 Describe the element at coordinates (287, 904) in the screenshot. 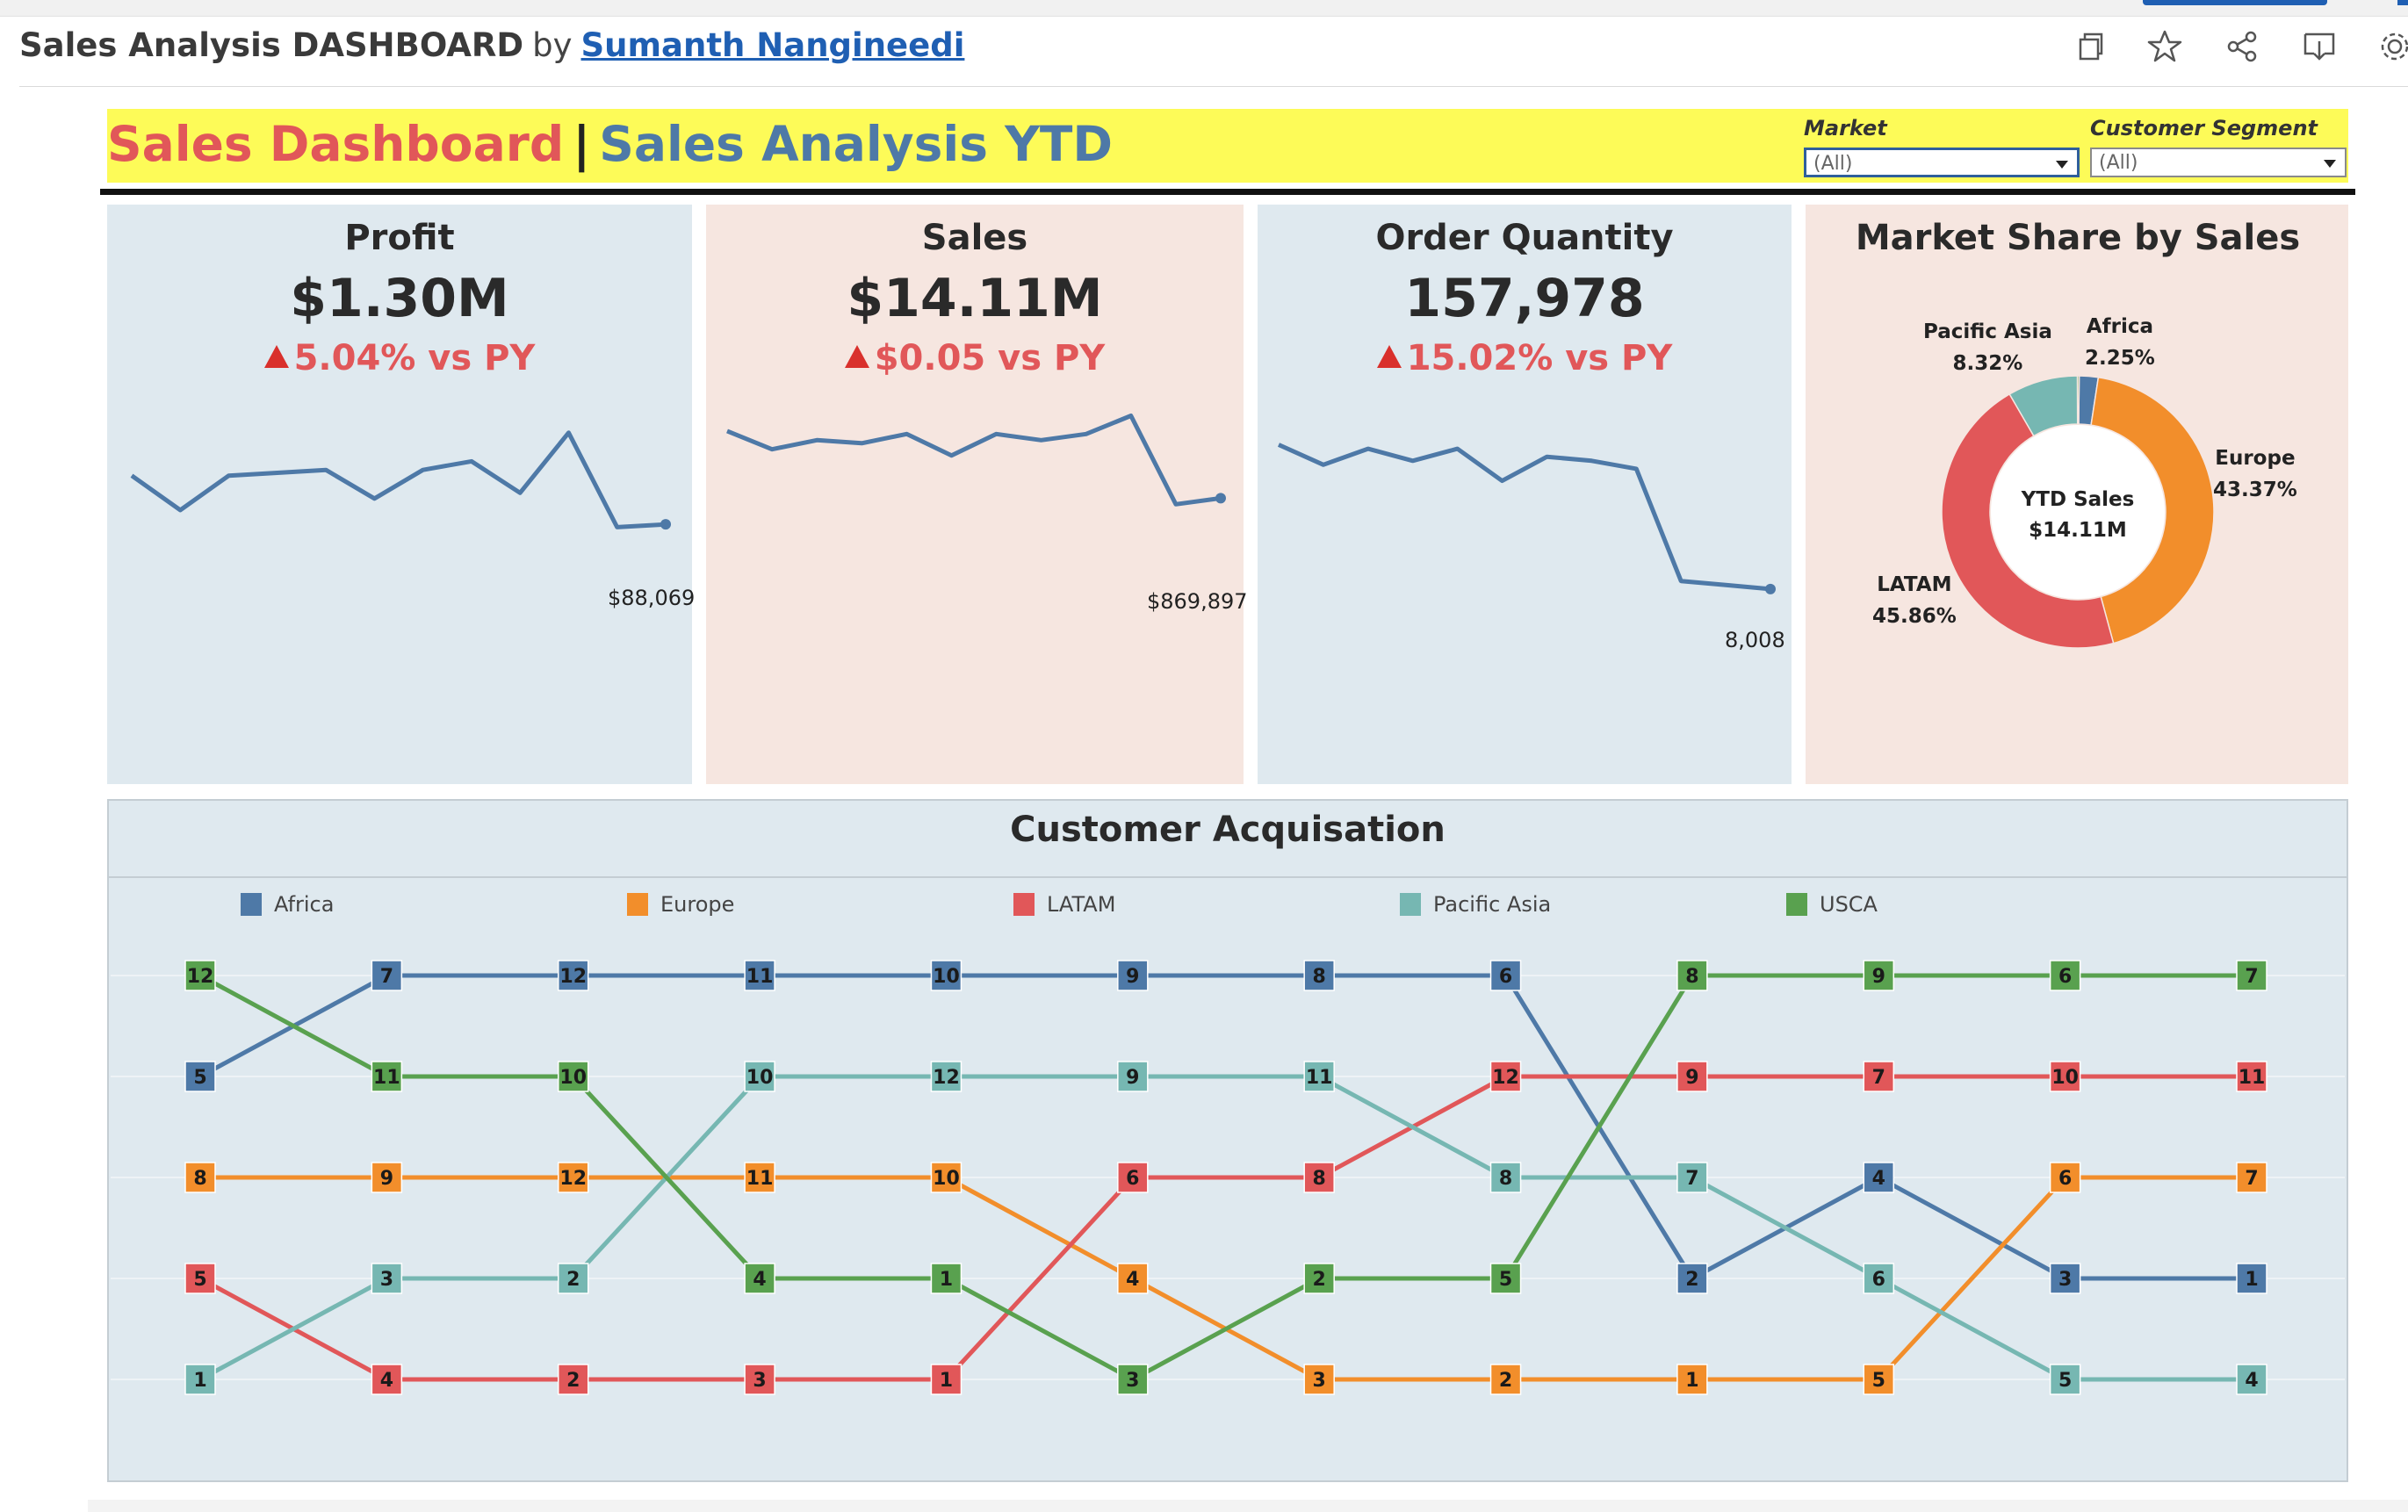

I see `legend-item-africa: Africa` at that location.